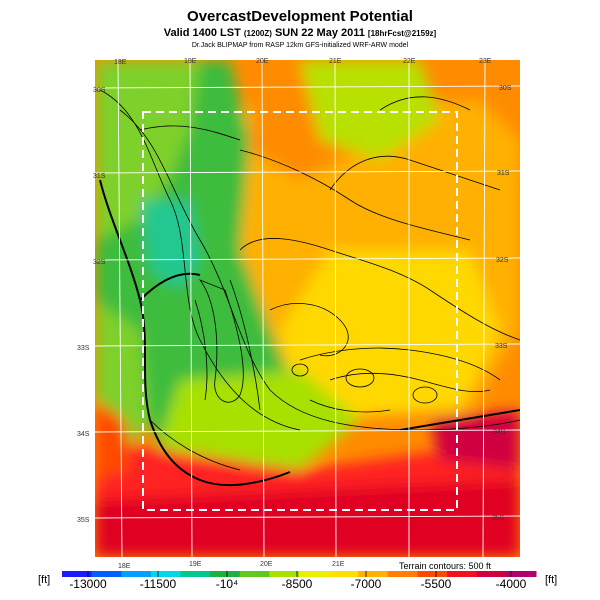 This screenshot has height=600, width=600. Describe the element at coordinates (511, 584) in the screenshot. I see `colorbar-tick-label: -4000` at that location.